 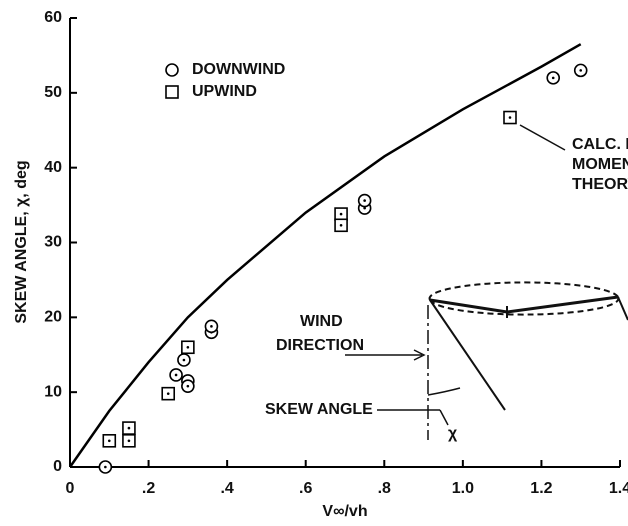 What do you see at coordinates (542, 137) in the screenshot?
I see `leader-line` at bounding box center [542, 137].